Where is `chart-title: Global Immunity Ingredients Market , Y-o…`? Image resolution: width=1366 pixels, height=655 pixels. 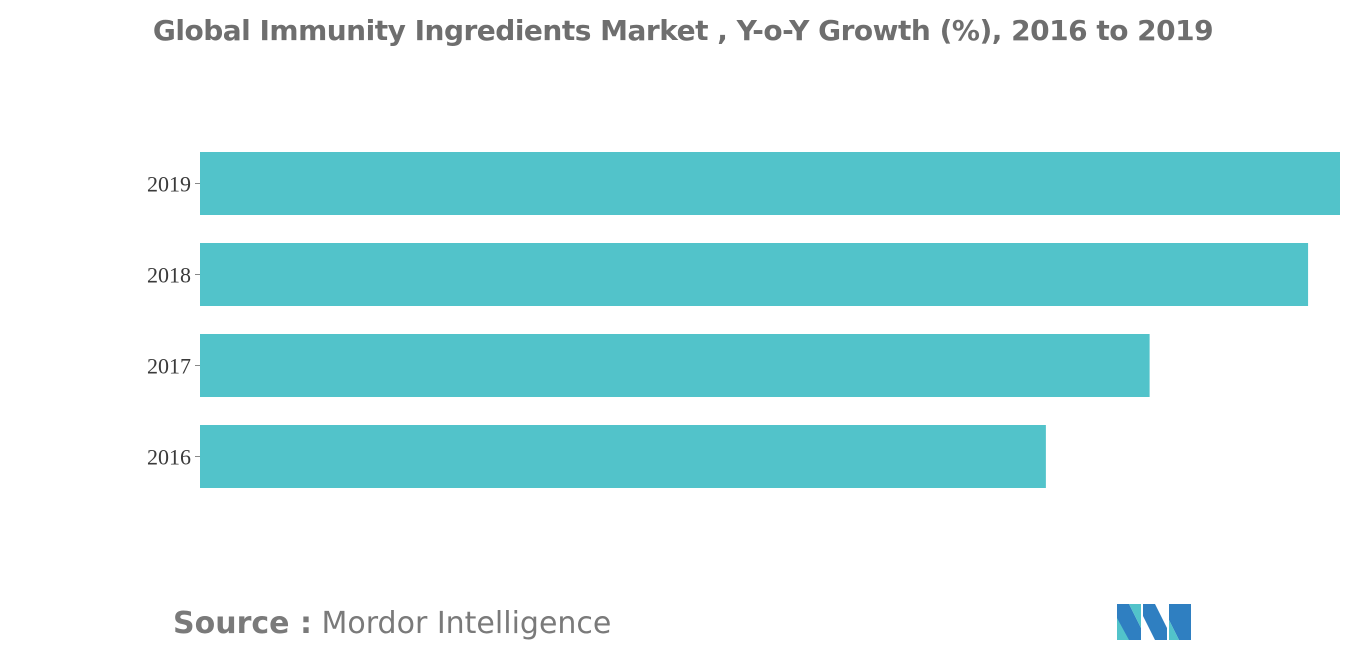
chart-title: Global Immunity Ingredients Market , Y-o… is located at coordinates (683, 30).